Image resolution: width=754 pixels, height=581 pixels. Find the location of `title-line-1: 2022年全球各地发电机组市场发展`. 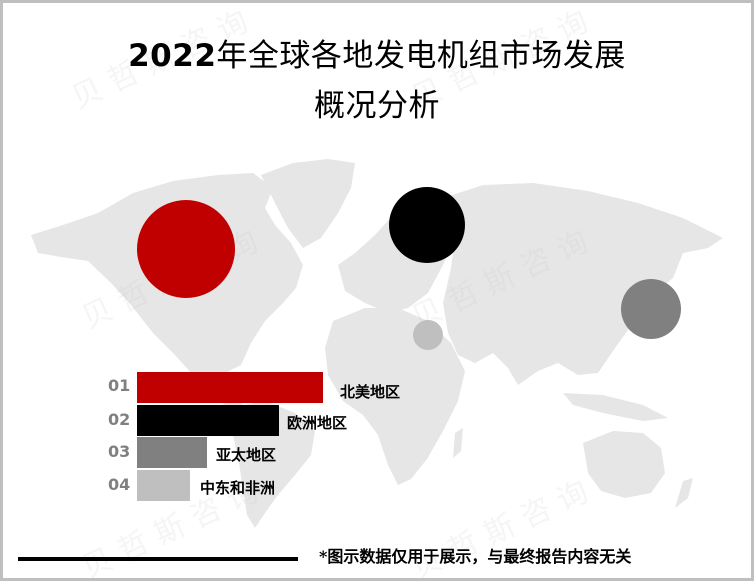

title-line-1: 2022年全球各地发电机组市场发展 is located at coordinates (377, 56).